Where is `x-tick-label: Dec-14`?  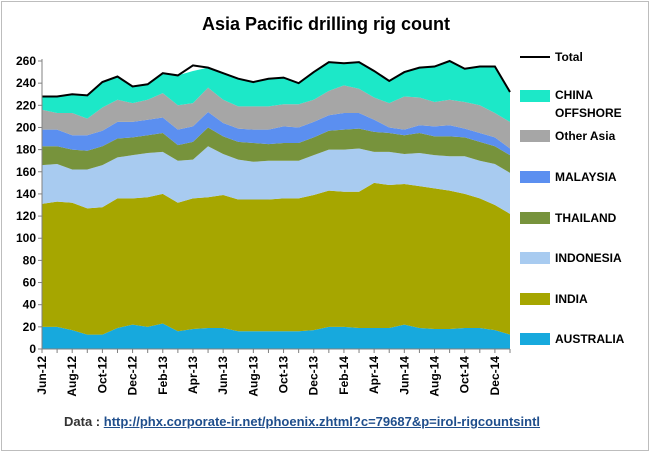
x-tick-label: Dec-14 is located at coordinates (495, 376).